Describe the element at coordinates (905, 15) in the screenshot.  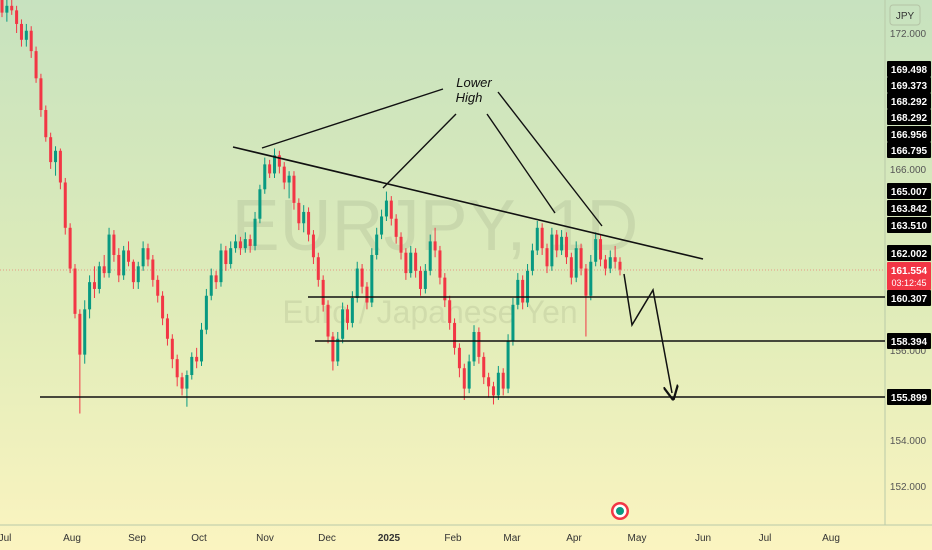
I see `currency-badge: JPY` at that location.